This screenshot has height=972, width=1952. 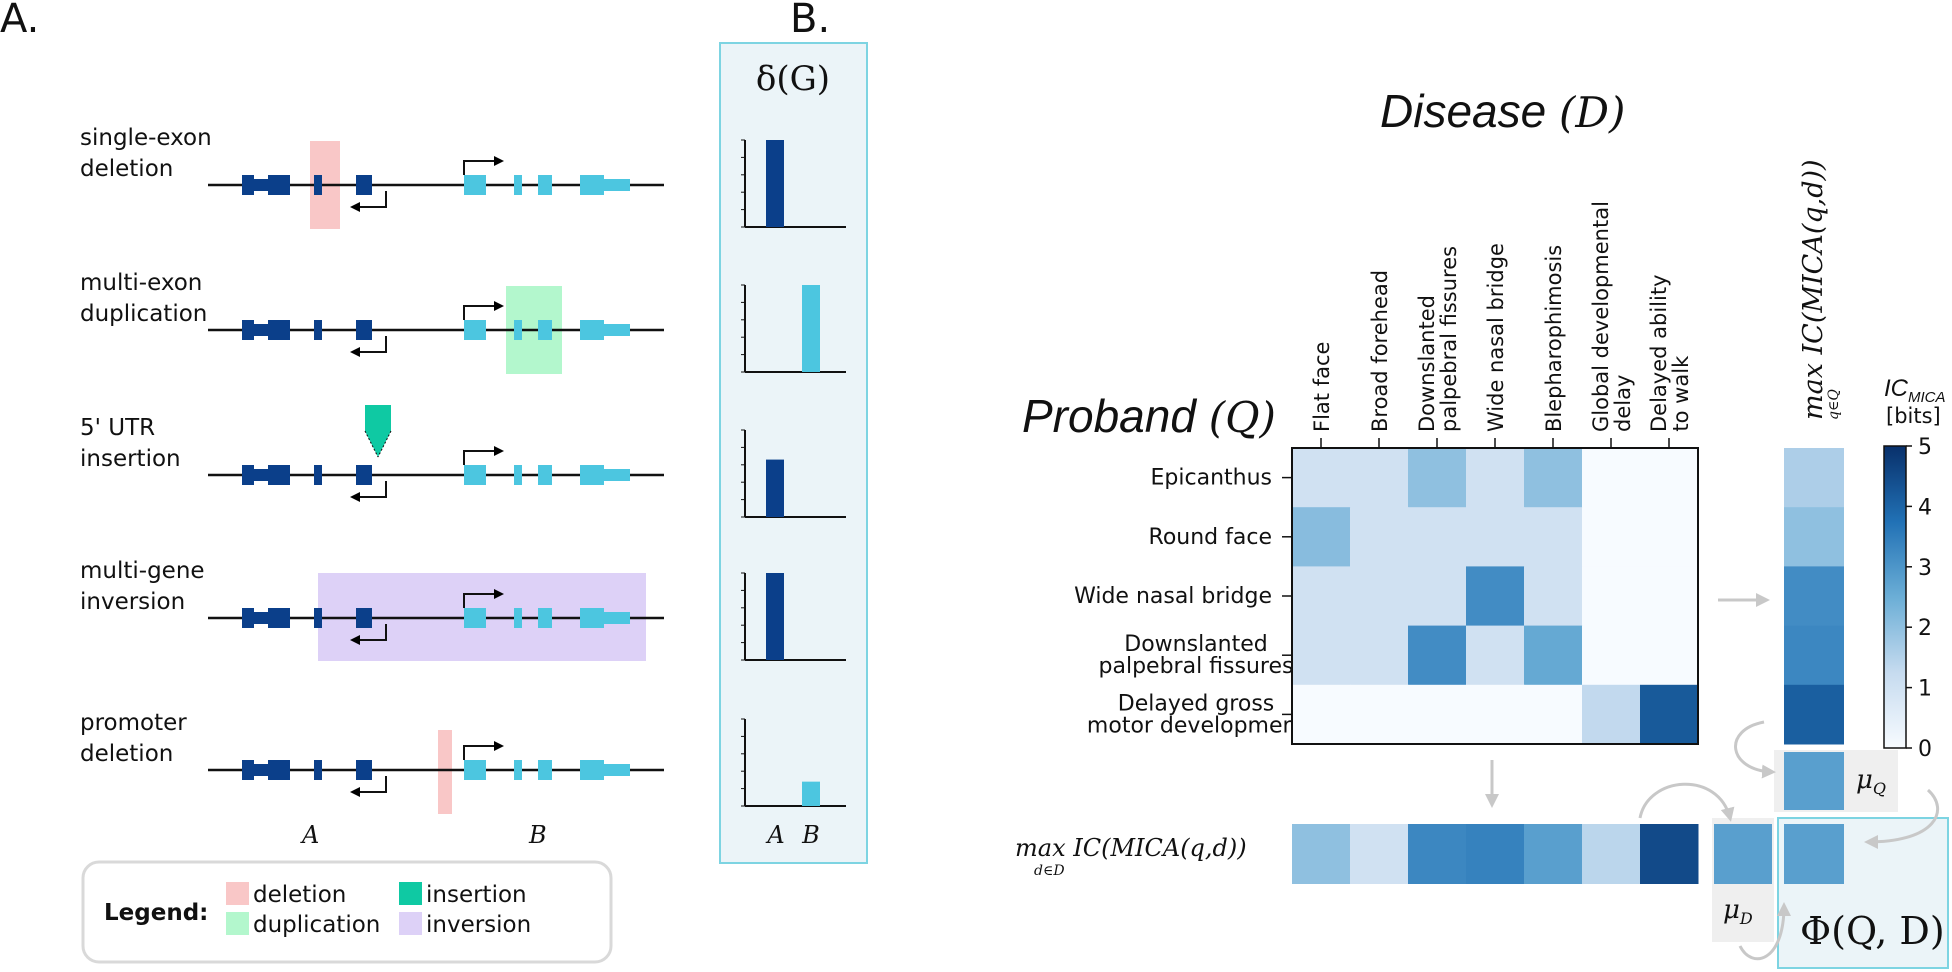 I want to click on column-label: Blepharophimosis, so click(x=1554, y=338).